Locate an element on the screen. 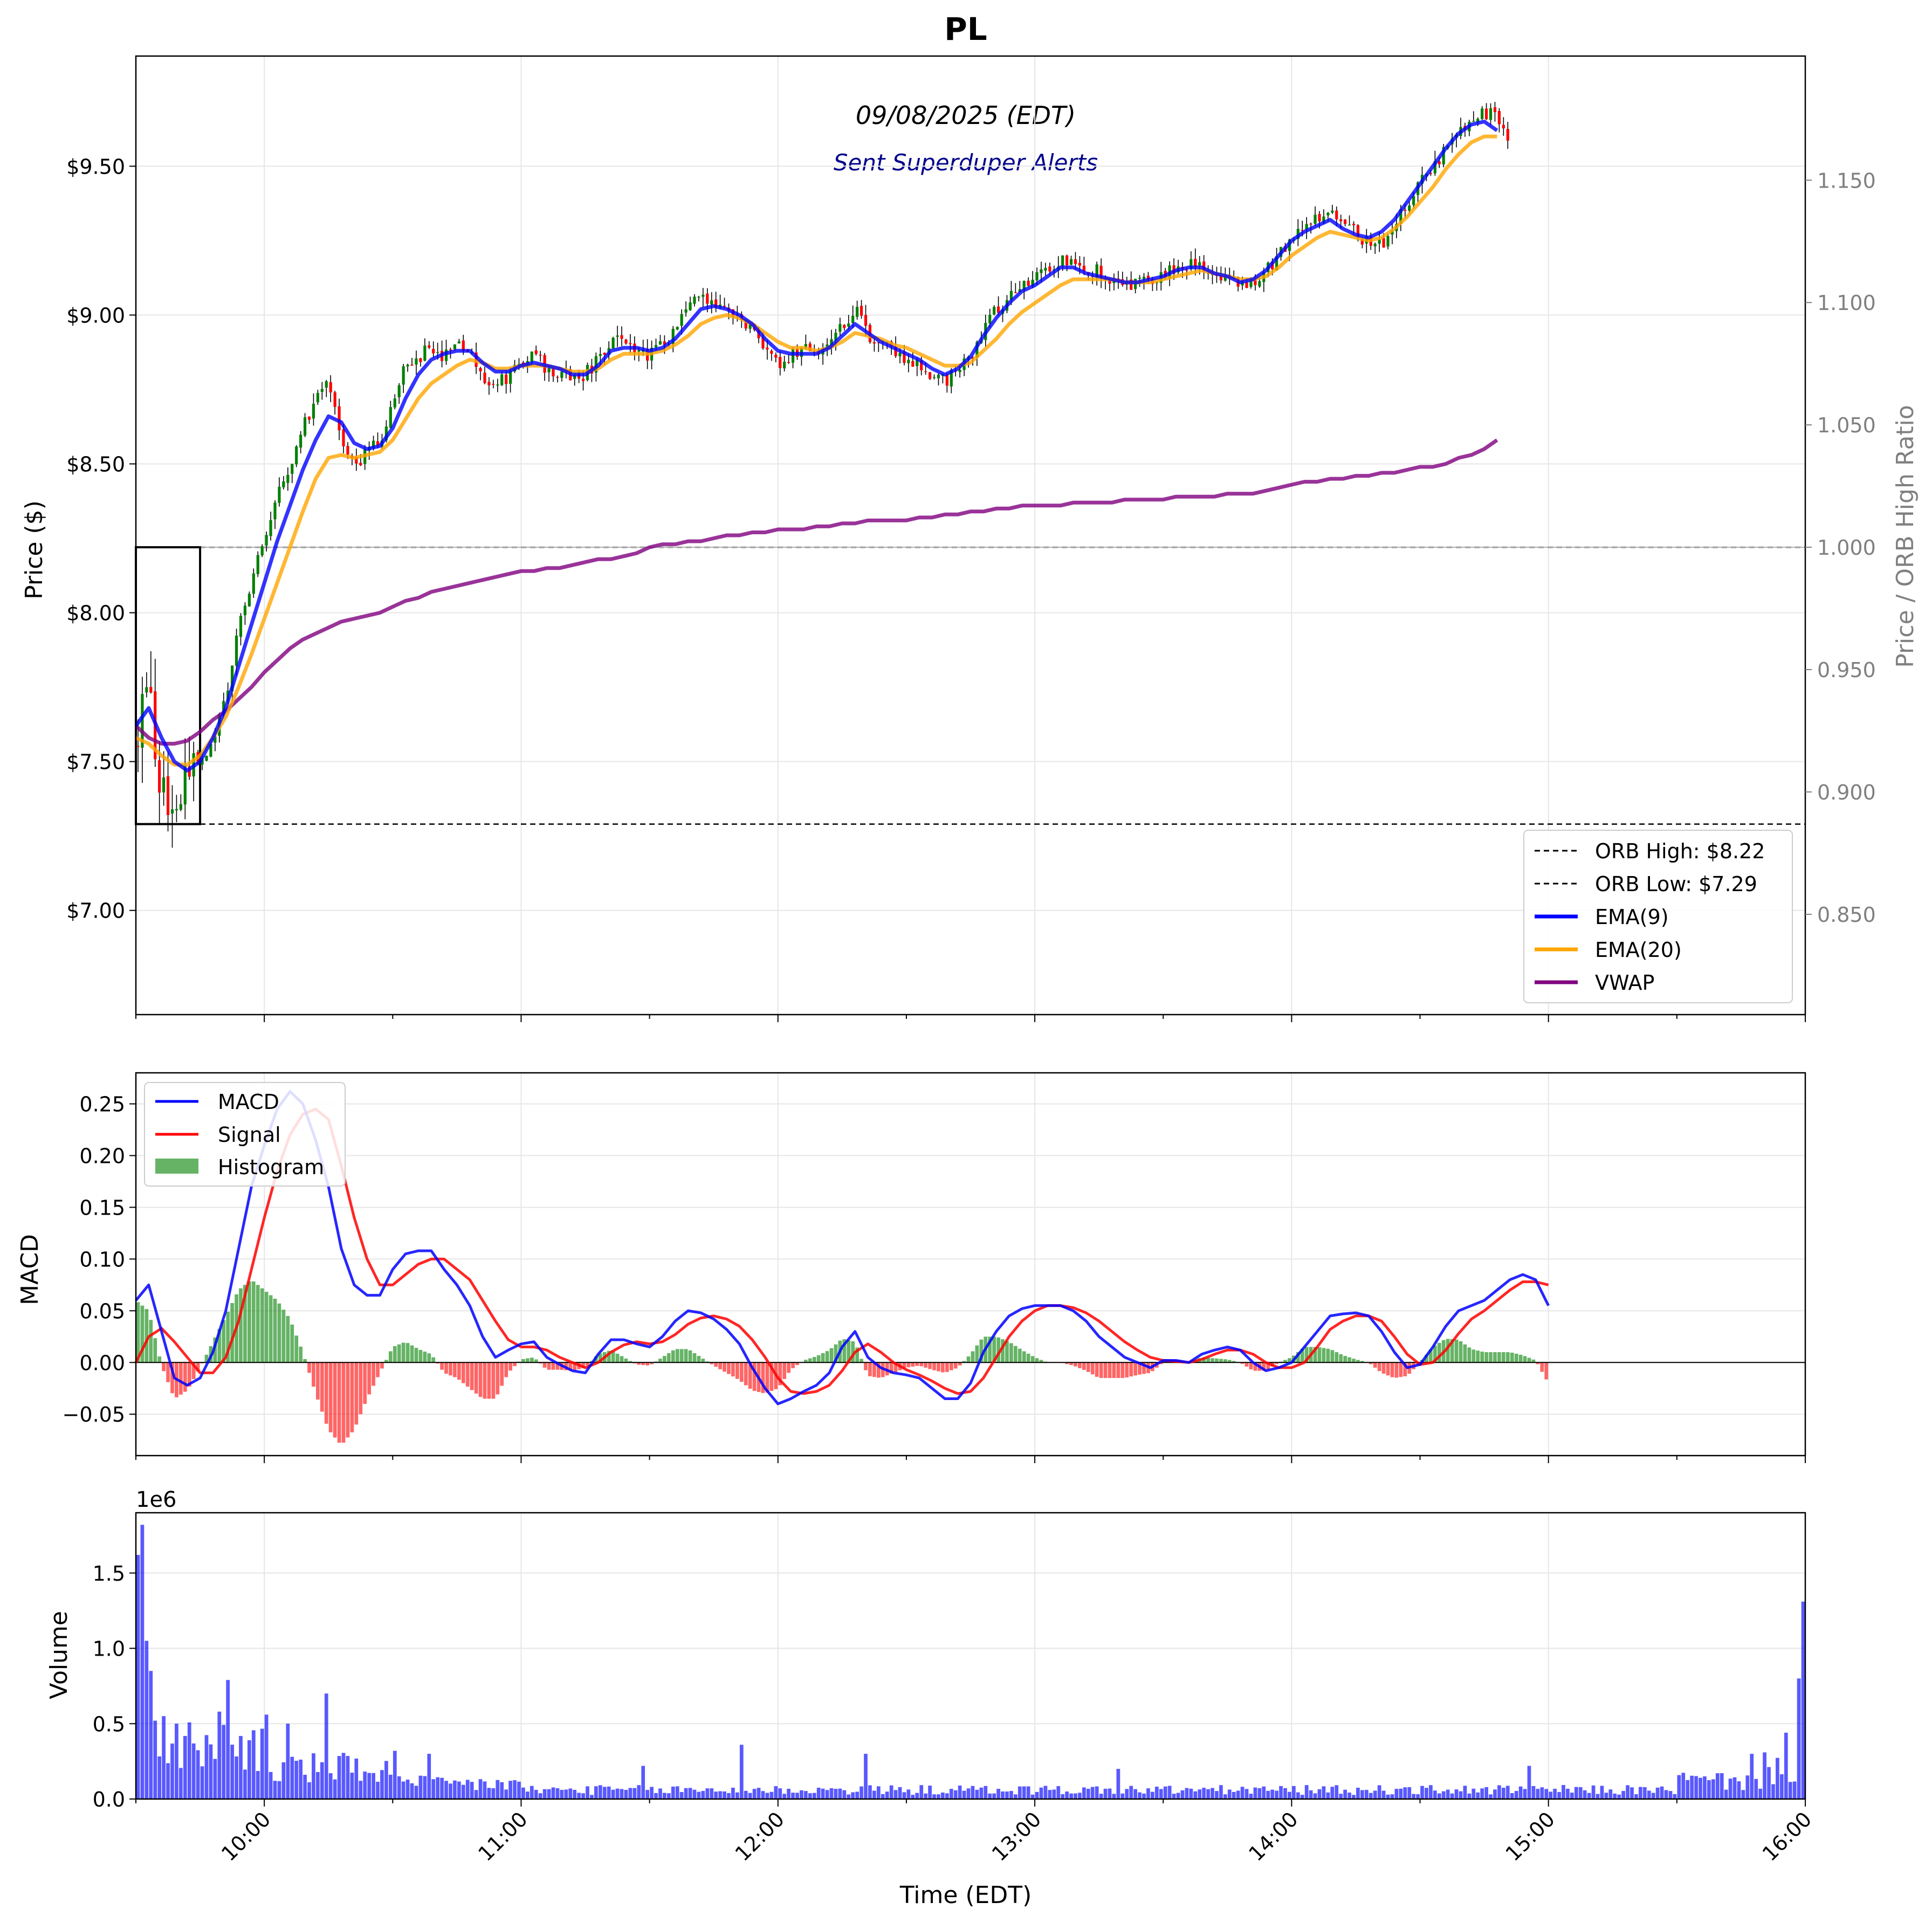 The height and width of the screenshot is (1923, 1932). ratio-tick-label: 0.950 is located at coordinates (1846, 670).